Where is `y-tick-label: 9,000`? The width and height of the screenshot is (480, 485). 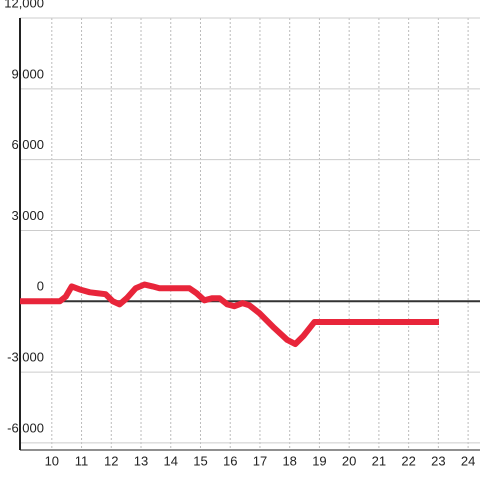
y-tick-label: 9,000 is located at coordinates (27, 73).